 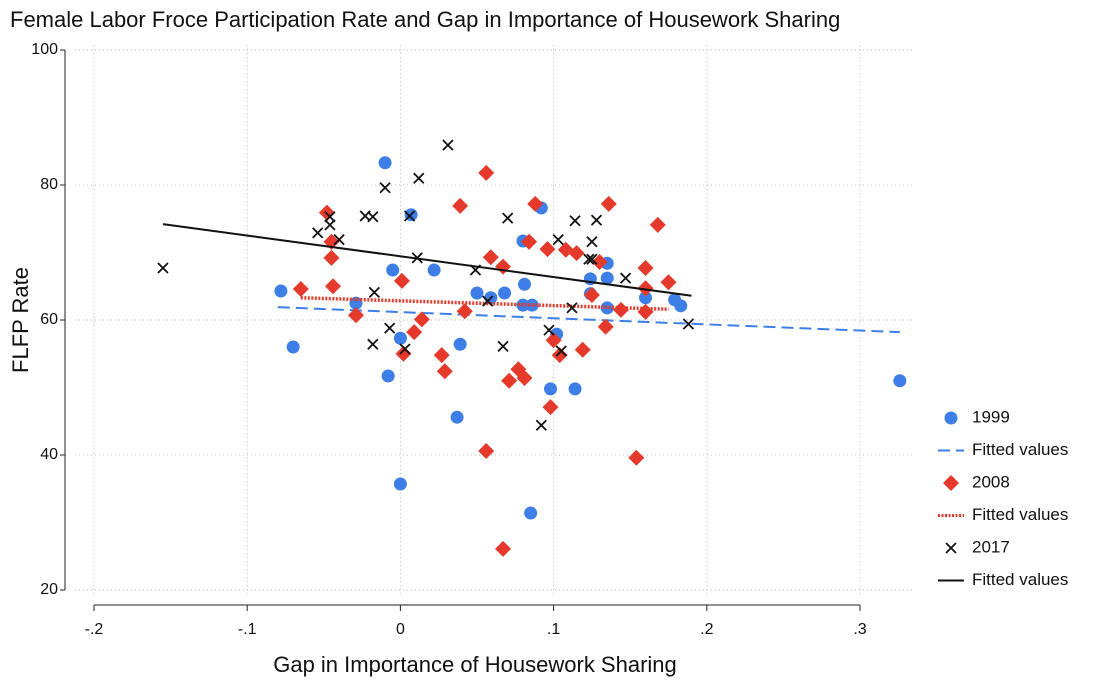 What do you see at coordinates (247, 629) in the screenshot?
I see `x-tick-label: -.1` at bounding box center [247, 629].